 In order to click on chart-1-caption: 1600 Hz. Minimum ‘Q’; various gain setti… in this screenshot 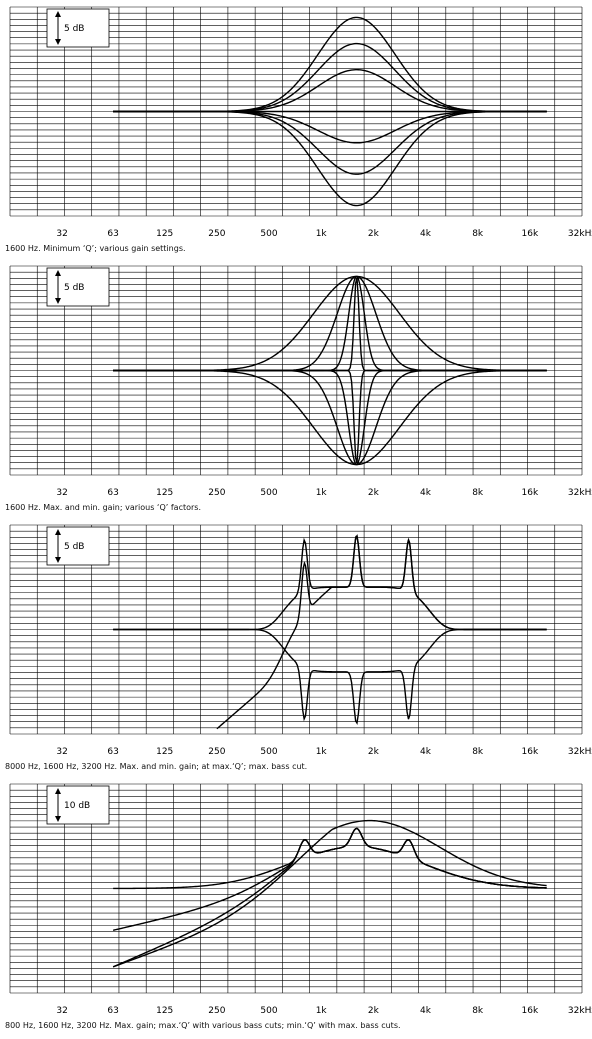, I will do `click(95, 248)`.